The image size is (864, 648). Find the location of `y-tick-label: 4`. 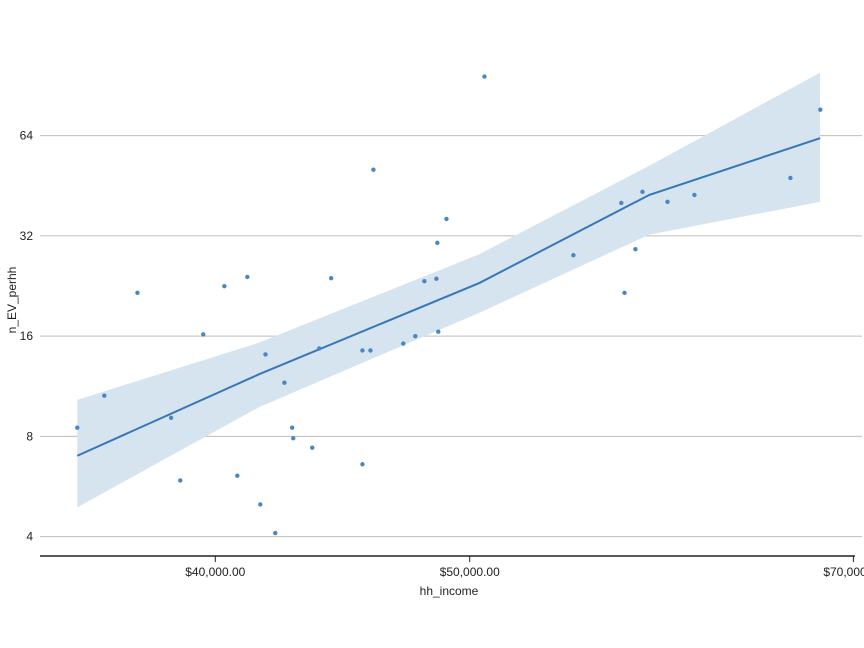

y-tick-label: 4 is located at coordinates (29, 537).